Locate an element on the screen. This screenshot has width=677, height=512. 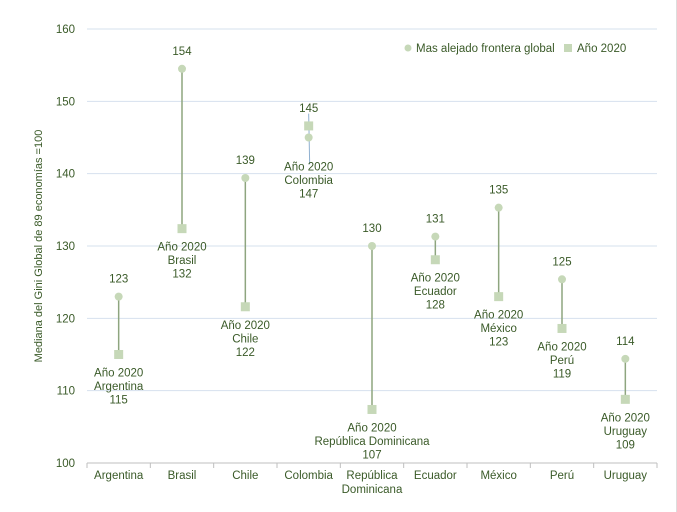
x-tick-label: República is located at coordinates (372, 476).